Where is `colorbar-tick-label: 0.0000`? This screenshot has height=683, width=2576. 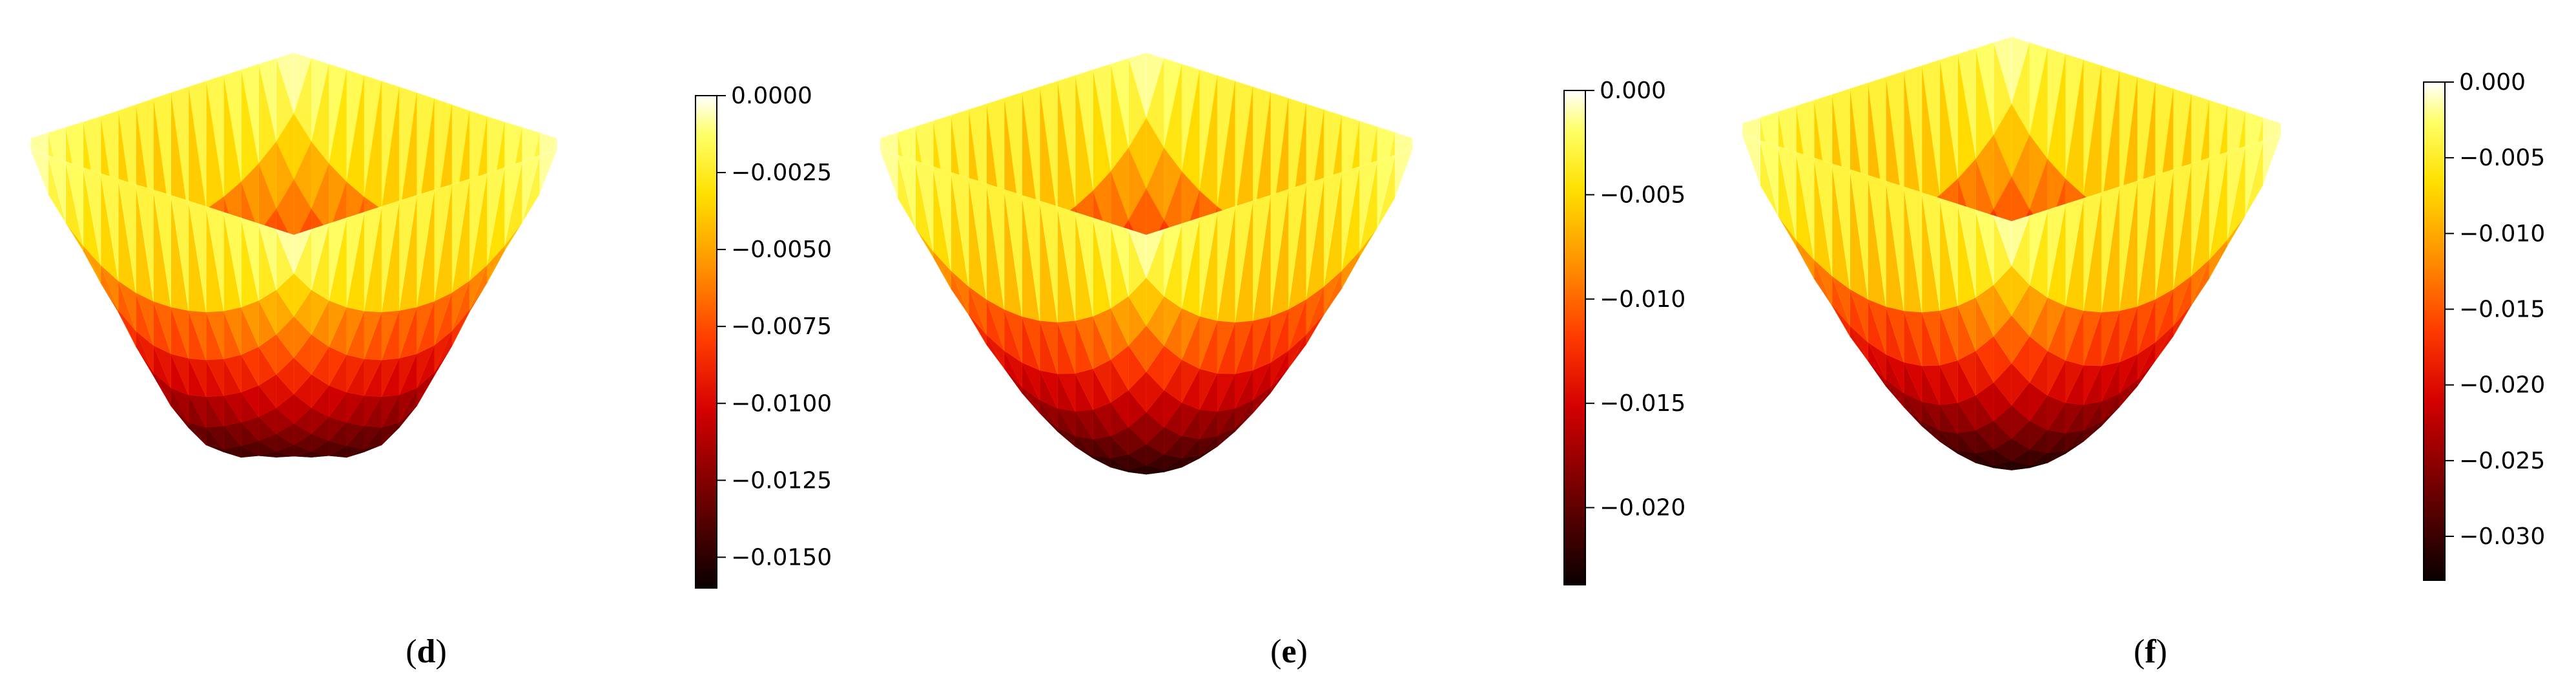
colorbar-tick-label: 0.0000 is located at coordinates (771, 96).